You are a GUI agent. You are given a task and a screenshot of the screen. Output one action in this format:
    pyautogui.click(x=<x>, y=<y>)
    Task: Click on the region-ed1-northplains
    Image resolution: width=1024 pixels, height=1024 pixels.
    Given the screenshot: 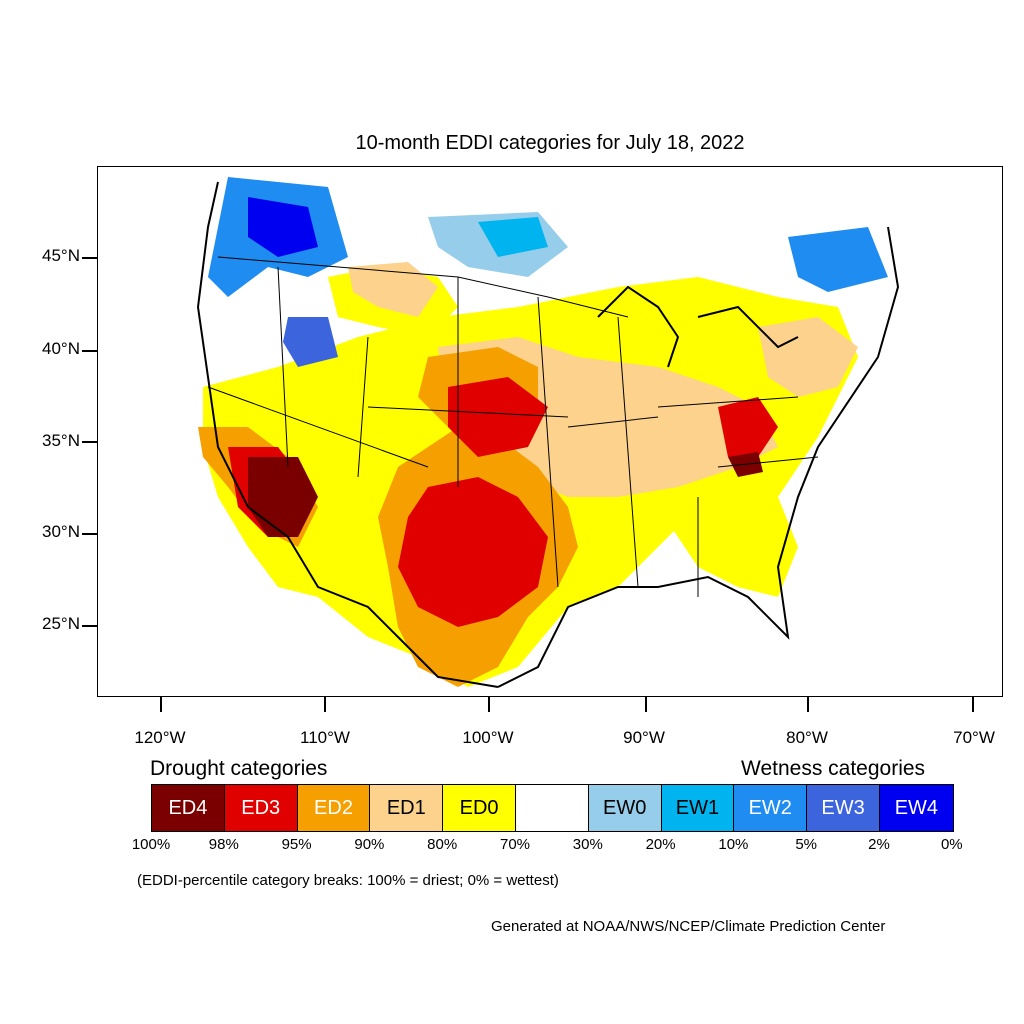 What is the action you would take?
    pyautogui.click(x=393, y=289)
    